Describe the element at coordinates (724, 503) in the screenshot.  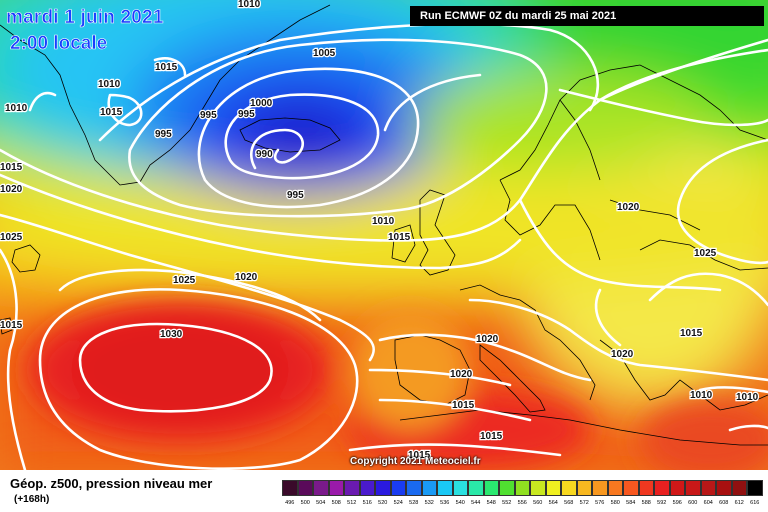
I see `legend-tick-label: 608` at that location.